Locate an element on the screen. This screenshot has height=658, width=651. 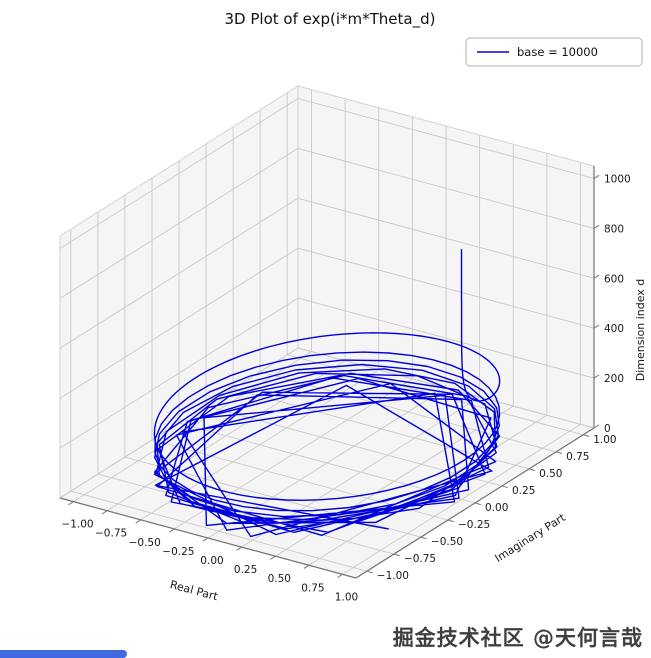
z-tick-label: 600 is located at coordinates (614, 279).